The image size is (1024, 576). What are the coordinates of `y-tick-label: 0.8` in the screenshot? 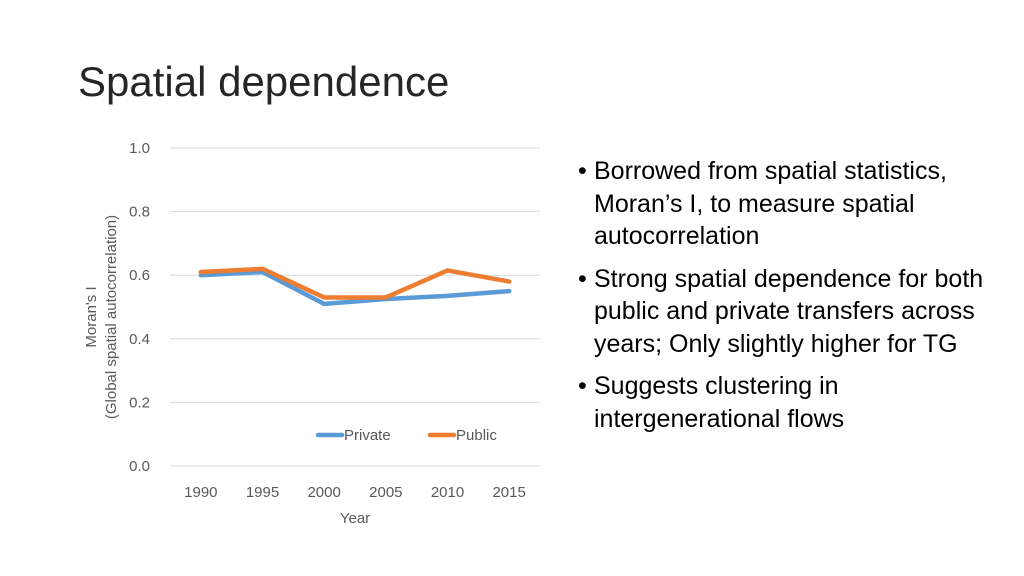 It's located at (139, 212).